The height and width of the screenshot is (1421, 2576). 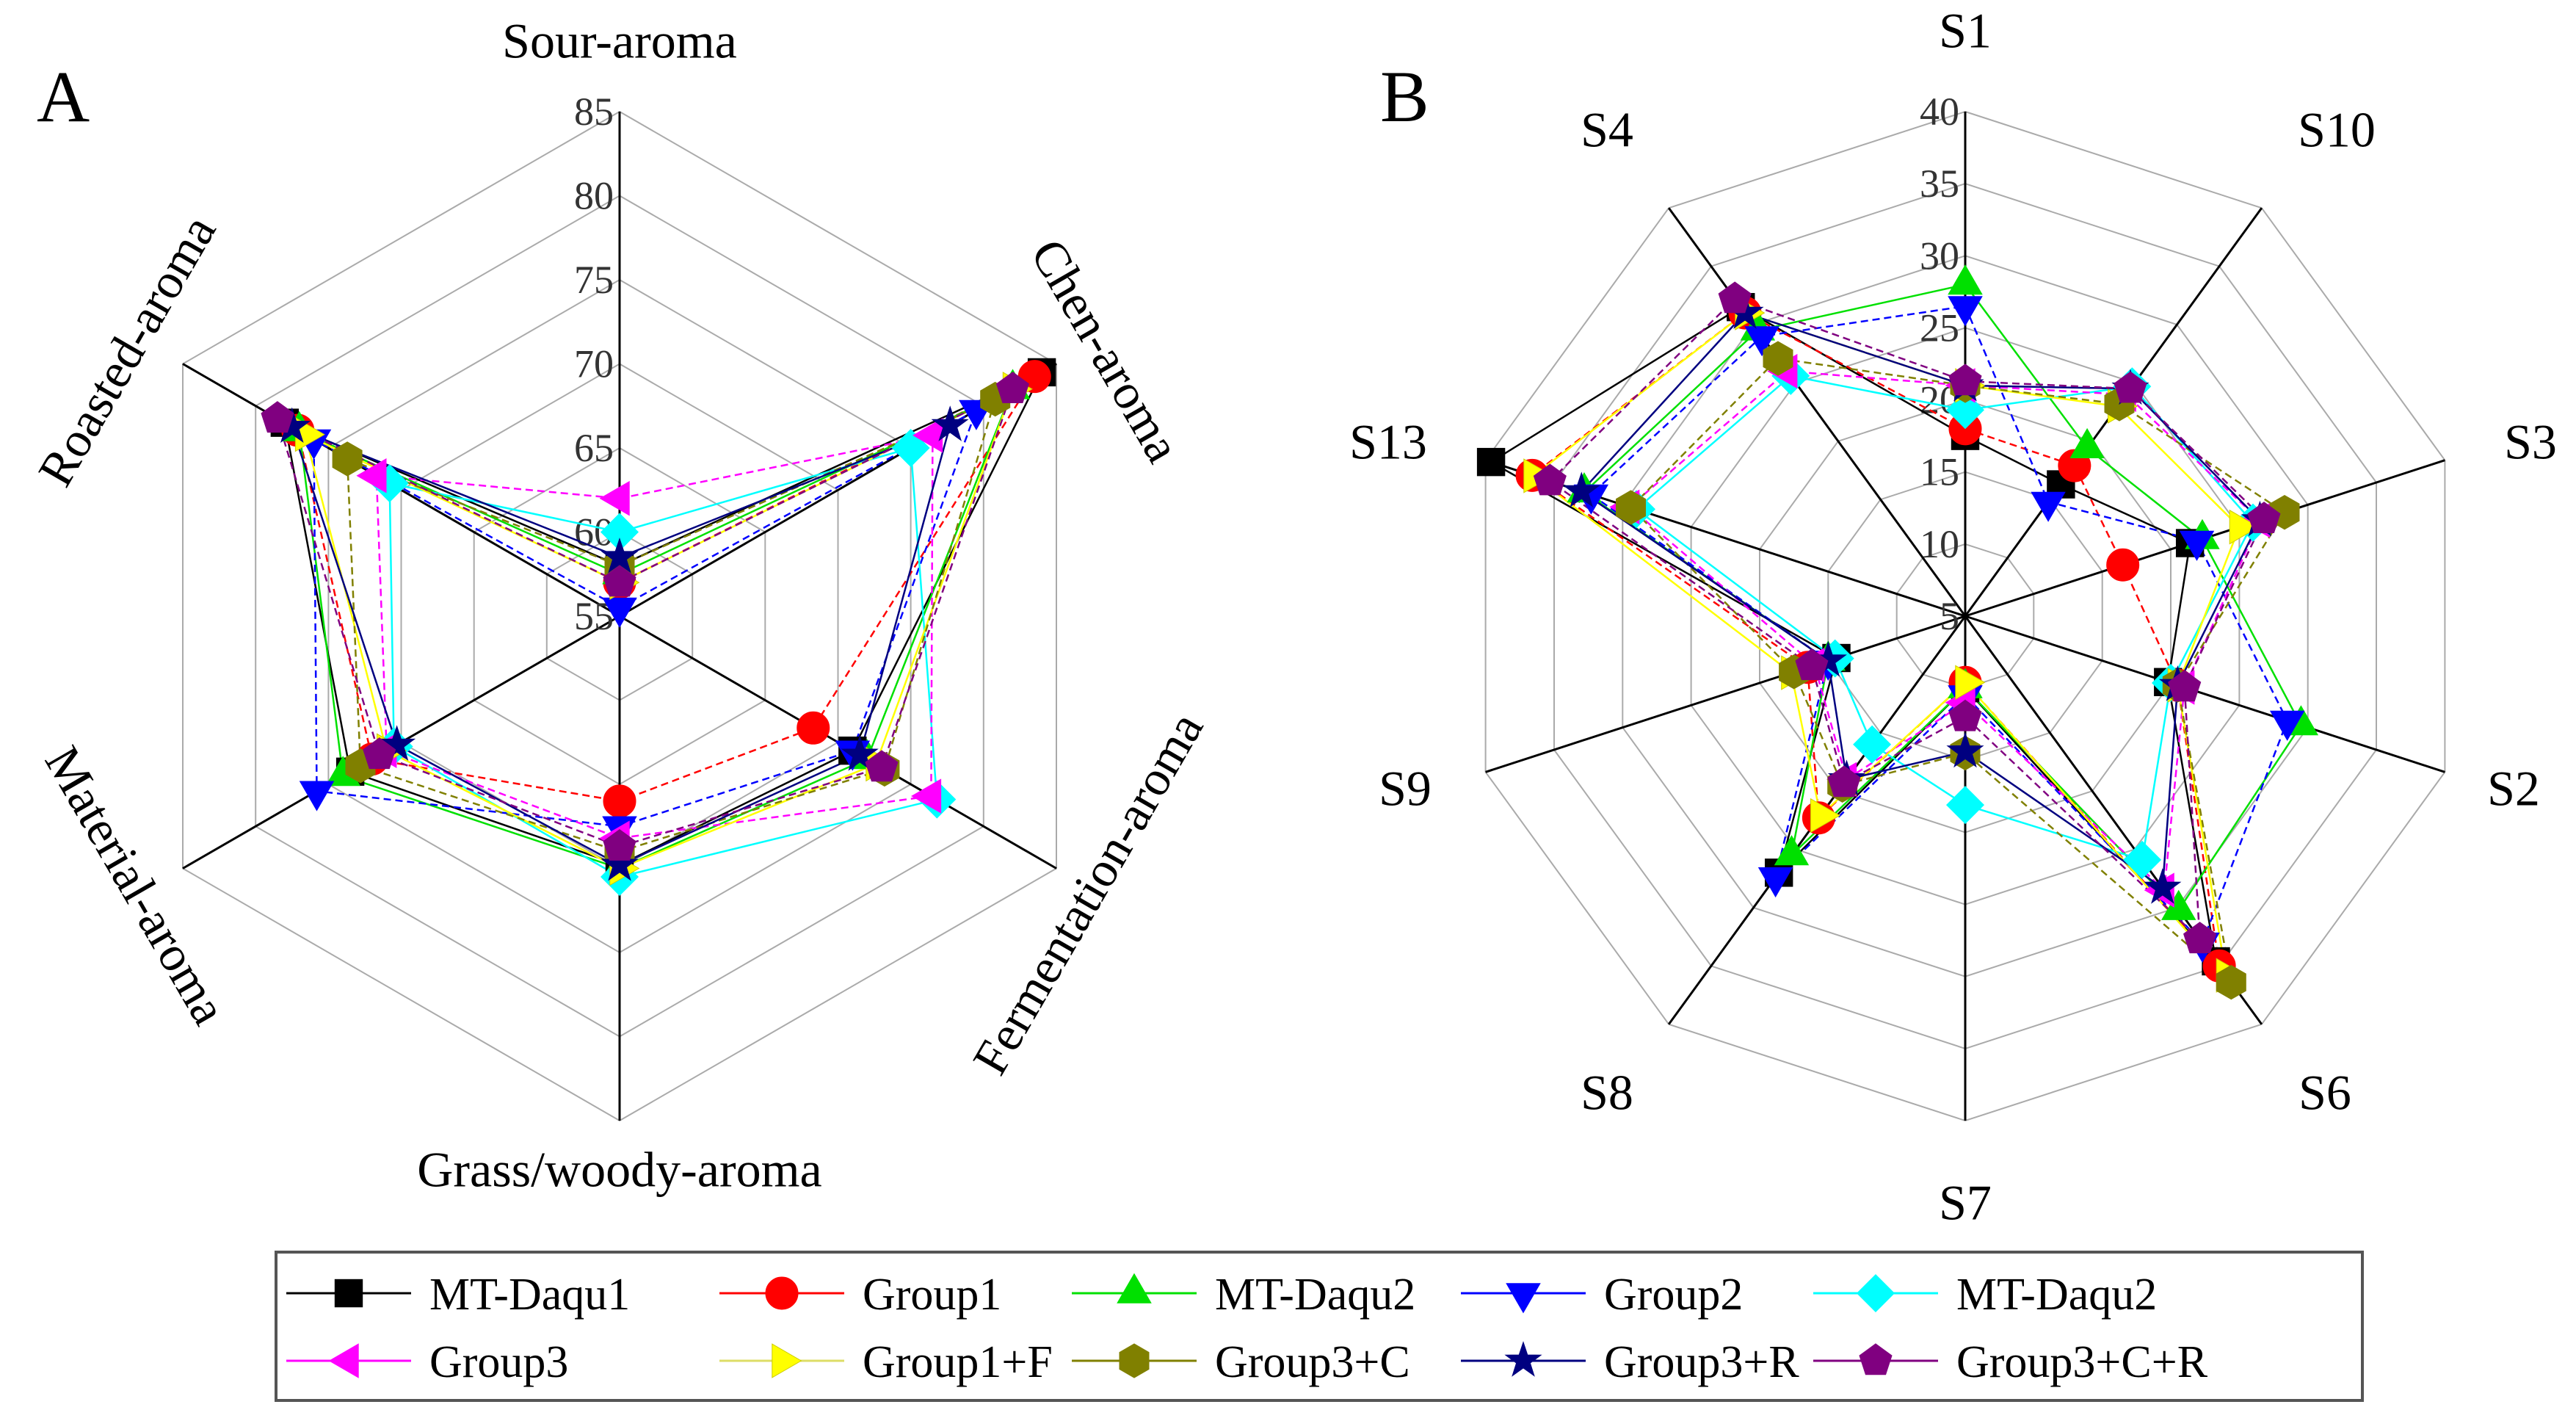 I want to click on data-point-group2-3-s4, so click(x=1762, y=341).